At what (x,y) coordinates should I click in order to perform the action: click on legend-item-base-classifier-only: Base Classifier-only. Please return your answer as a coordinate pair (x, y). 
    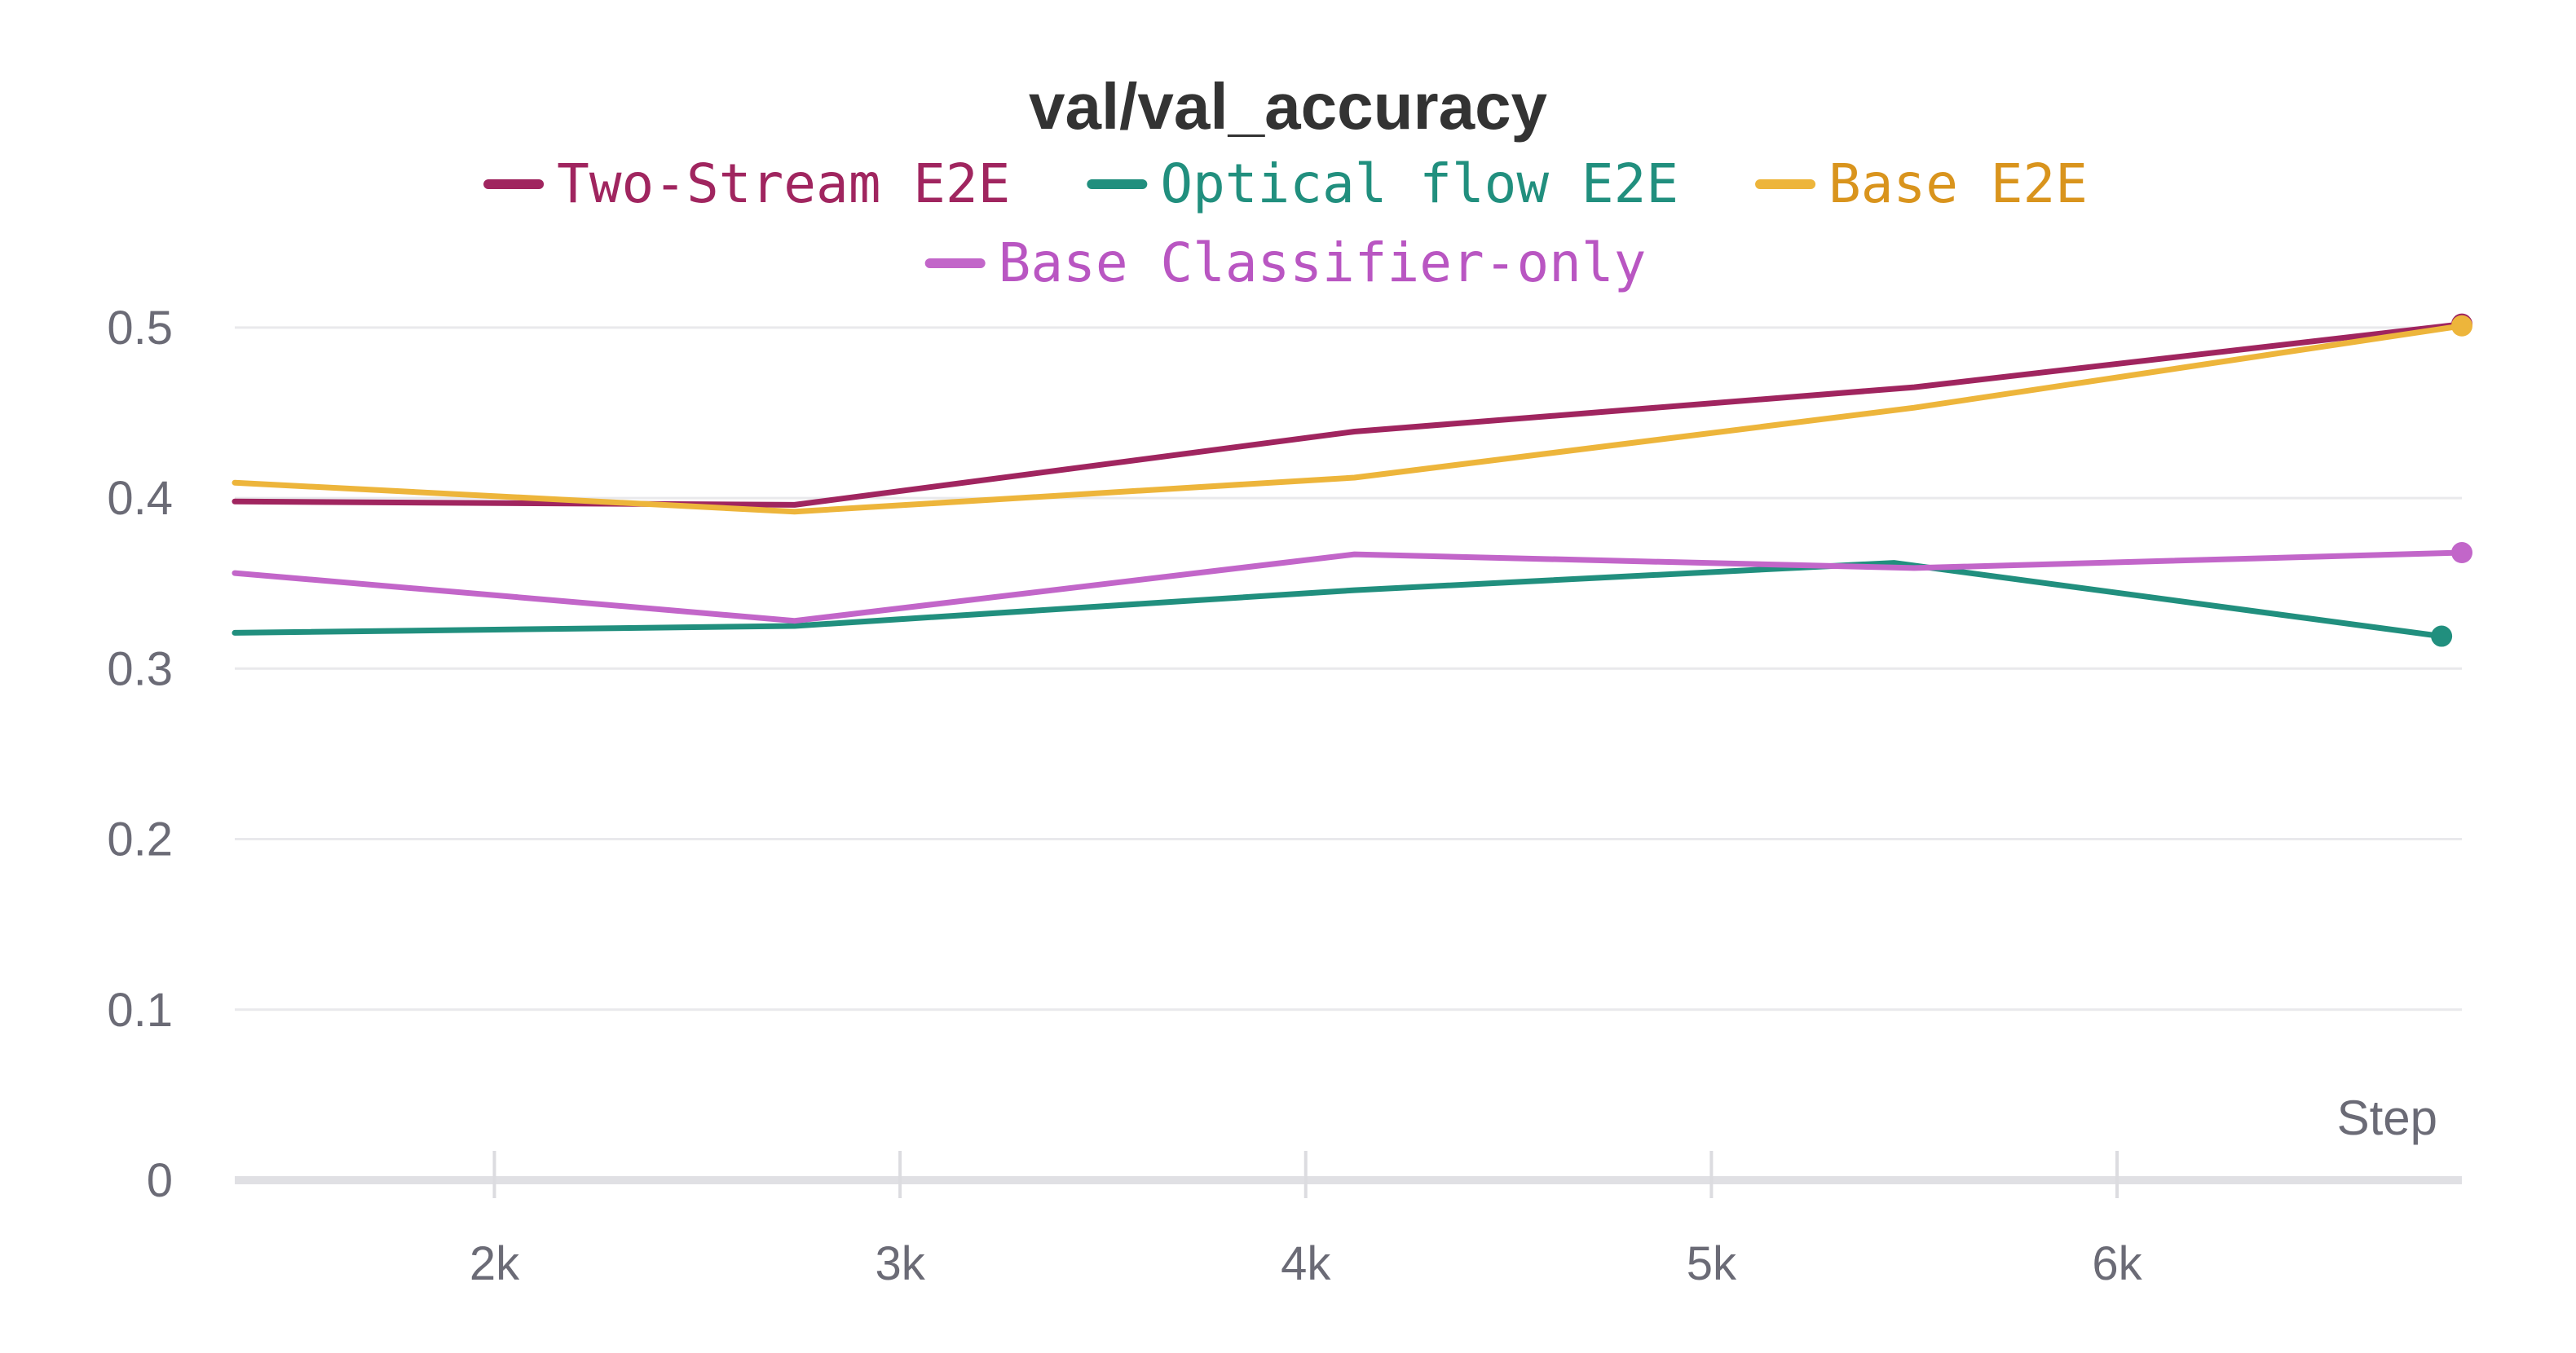
    Looking at the image, I should click on (1285, 262).